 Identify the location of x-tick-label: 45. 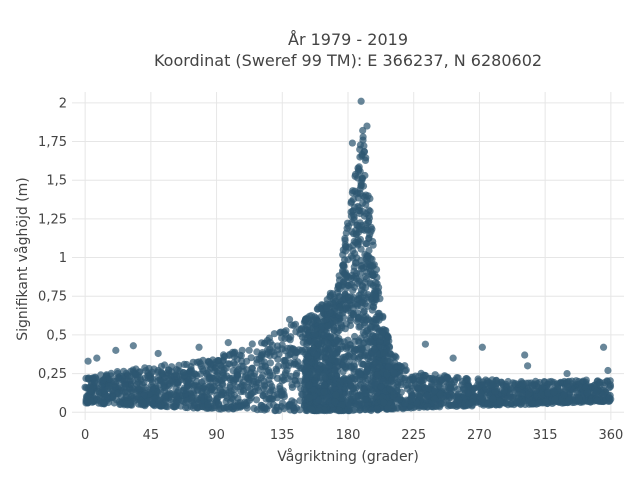
(151, 435).